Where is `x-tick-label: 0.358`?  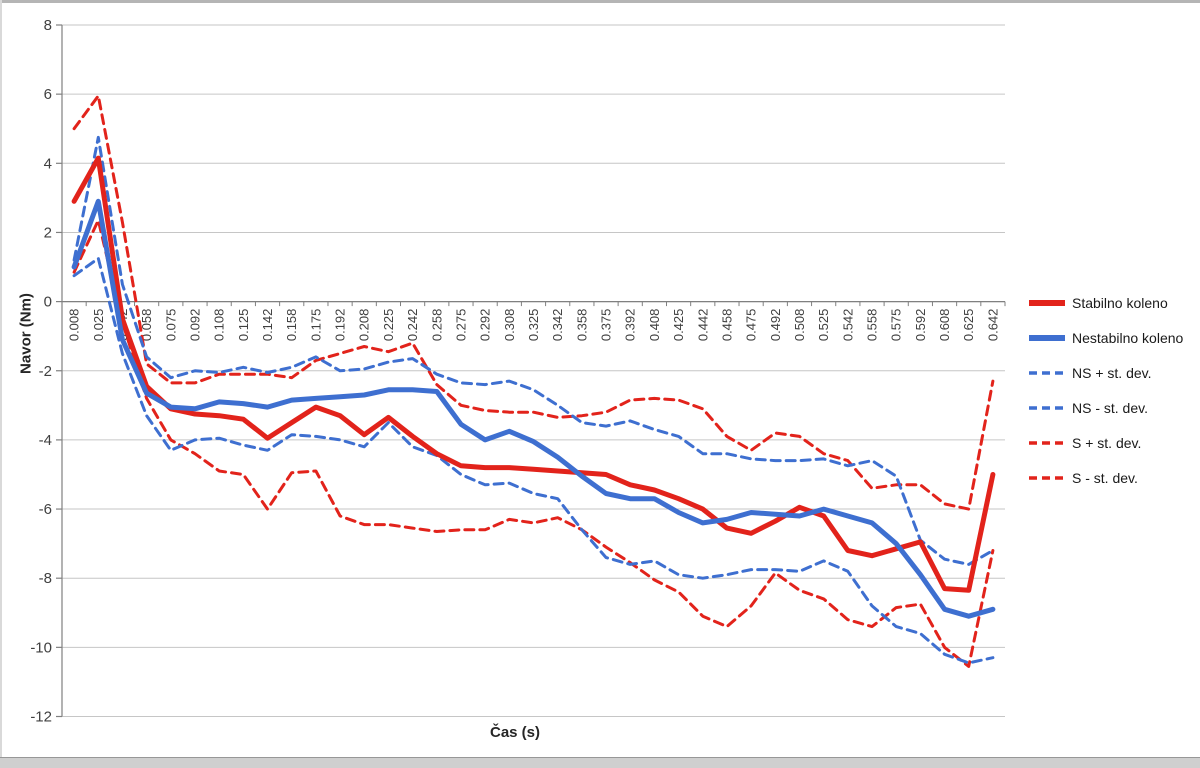 x-tick-label: 0.358 is located at coordinates (581, 325).